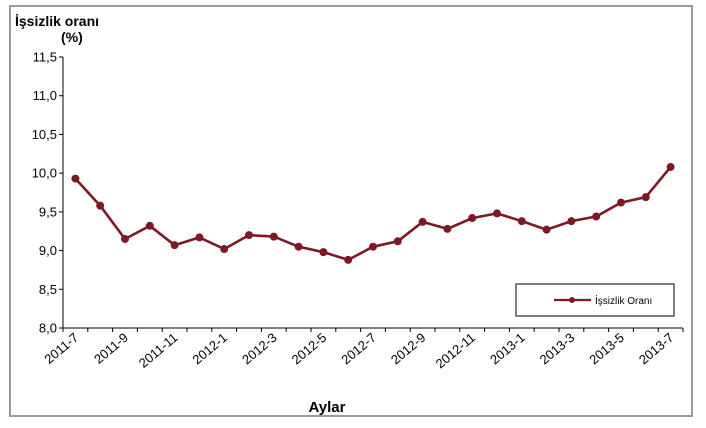 The width and height of the screenshot is (706, 428). I want to click on y-tick-label: 10,0, so click(44, 173).